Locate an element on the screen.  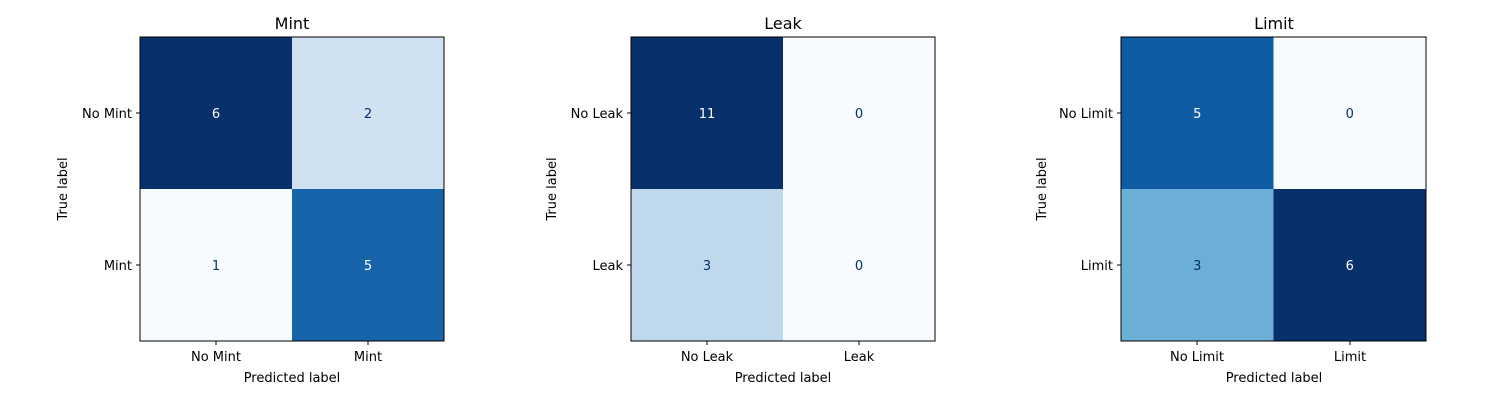
y-ticks: No Mint Mint is located at coordinates (111, 190).